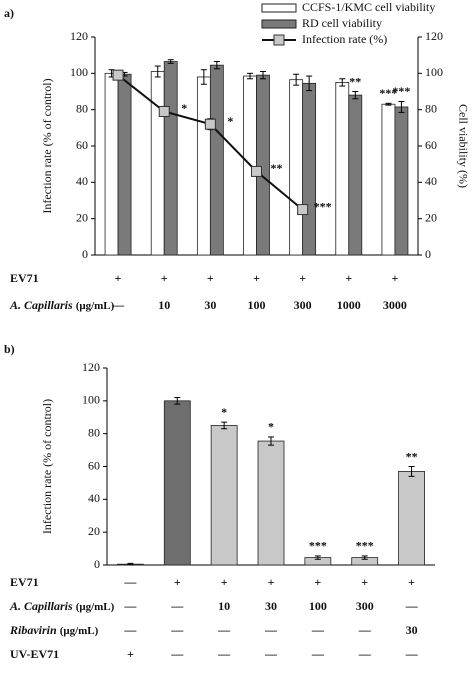 This screenshot has height=684, width=472. Describe the element at coordinates (365, 606) in the screenshot. I see `row-value: 300` at that location.